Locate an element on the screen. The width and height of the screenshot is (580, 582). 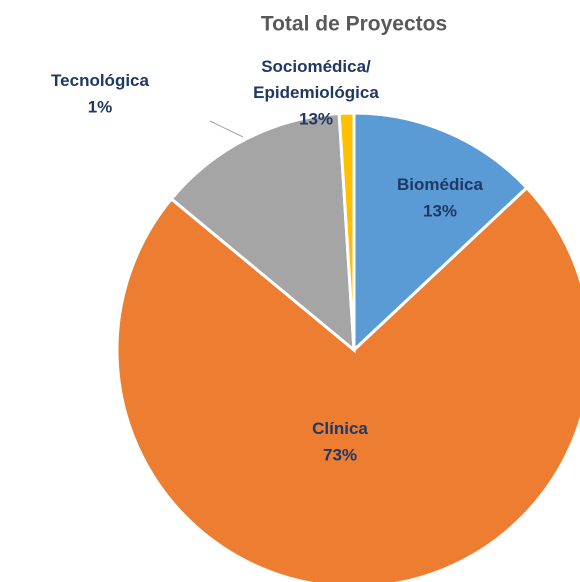
value-label: 1% is located at coordinates (100, 106).